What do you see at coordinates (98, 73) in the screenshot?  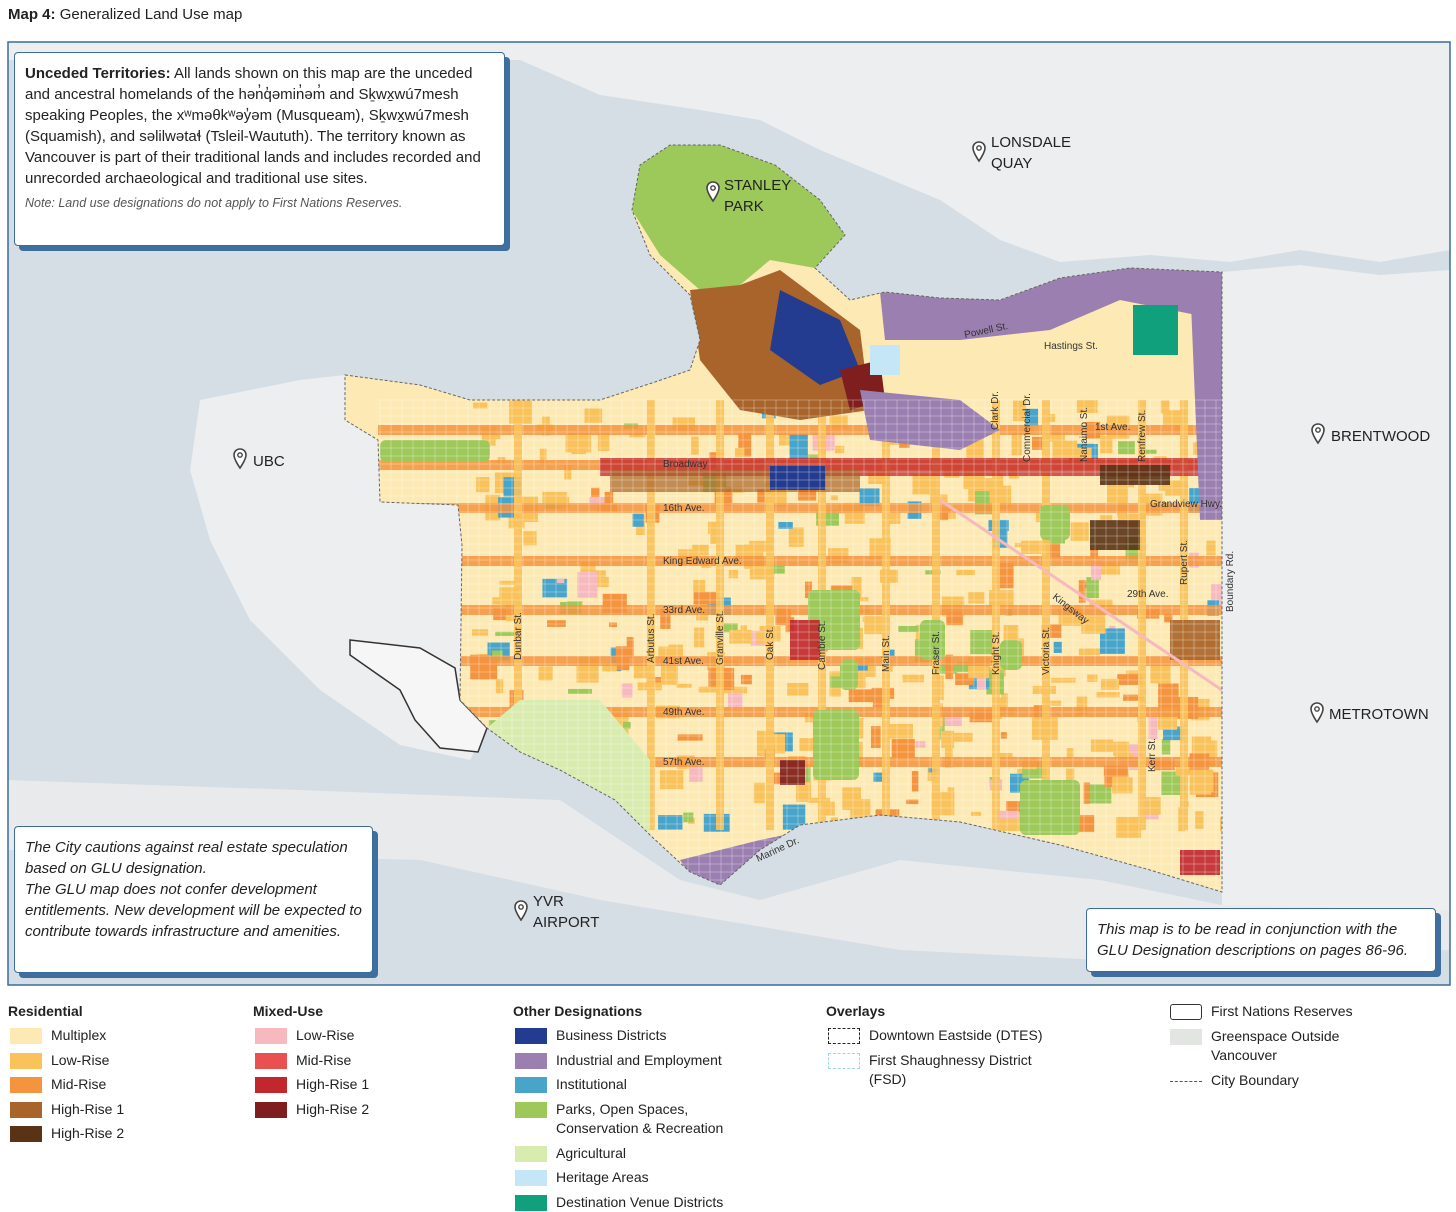 I see `unceded-heading: Unceded Territories:` at bounding box center [98, 73].